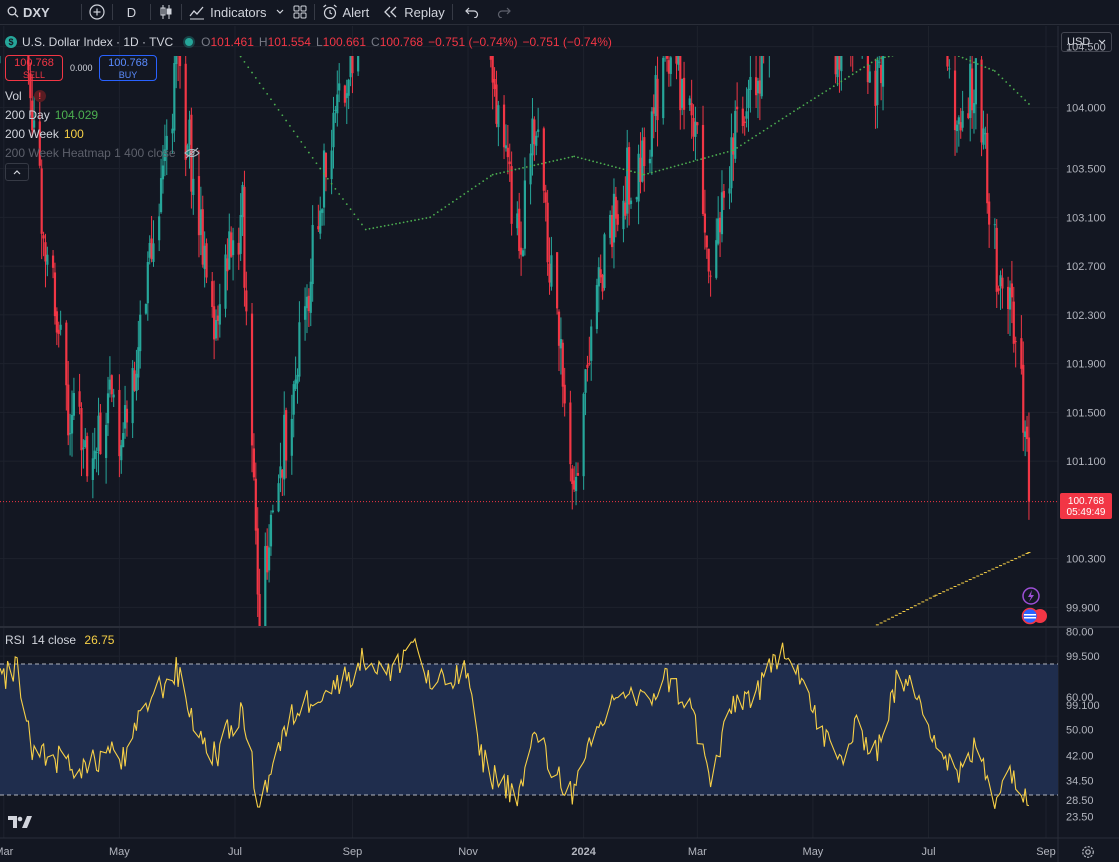 This screenshot has height=862, width=1119. What do you see at coordinates (1086, 413) in the screenshot?
I see `price-tick-label: 101.500` at bounding box center [1086, 413].